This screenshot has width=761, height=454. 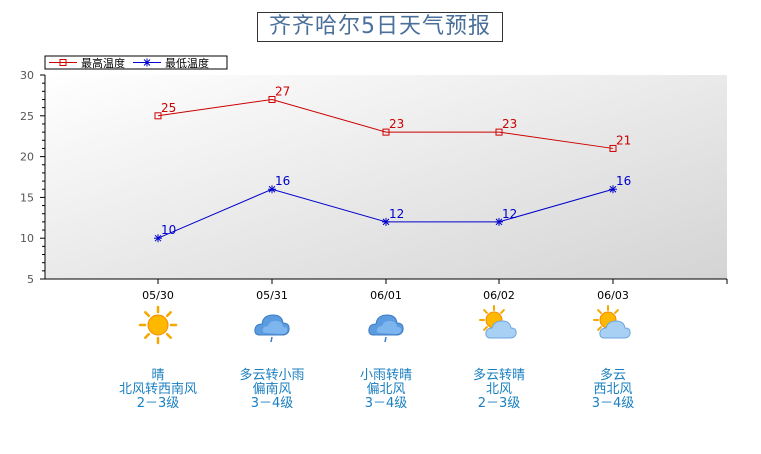 I want to click on forecast-day: 小雨转晴 偏北风 3－4级, so click(x=386, y=358).